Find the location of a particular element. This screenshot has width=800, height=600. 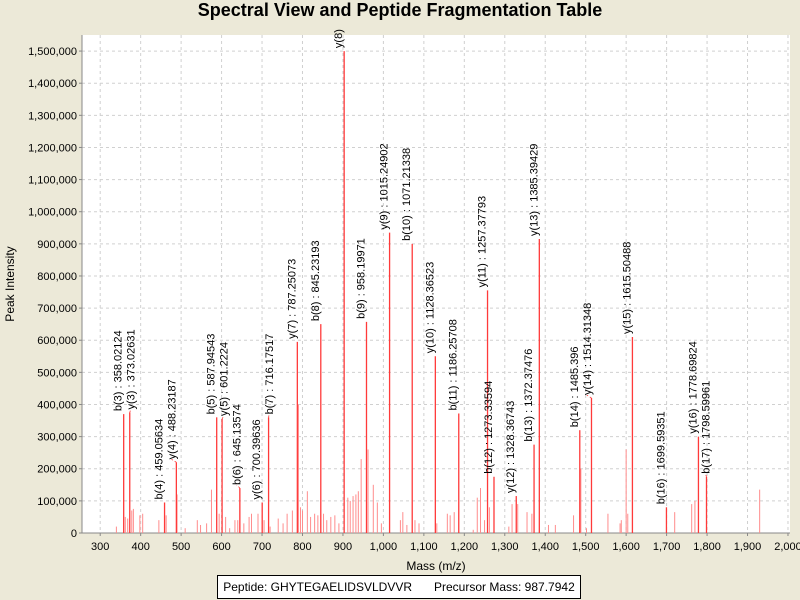

y-tick-label: 700,000 is located at coordinates (57, 309).